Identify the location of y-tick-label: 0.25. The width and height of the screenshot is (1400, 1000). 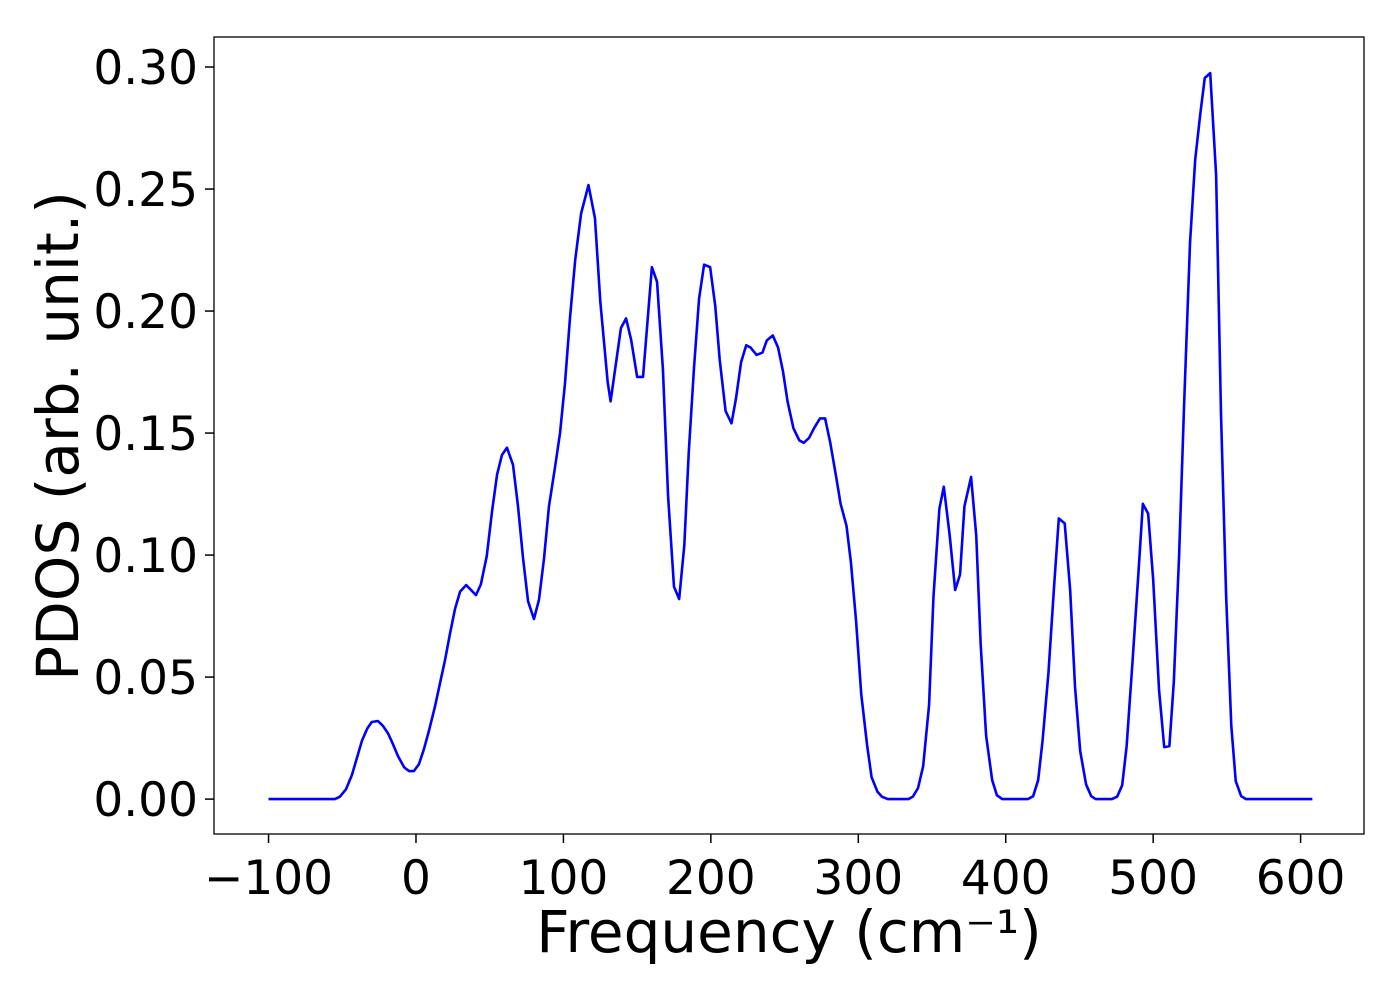
(145, 190).